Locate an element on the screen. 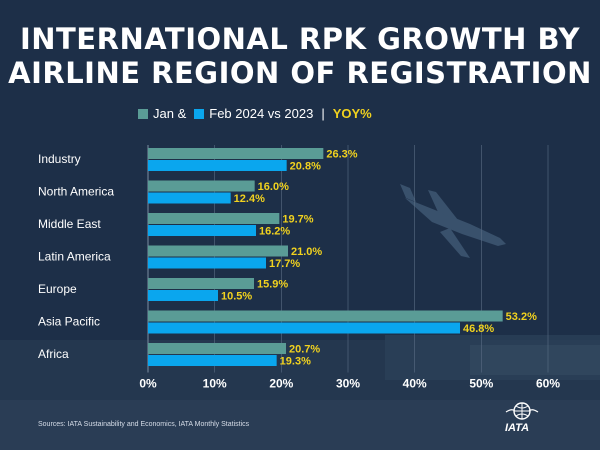  x-tick-label: 50% is located at coordinates (481, 384).